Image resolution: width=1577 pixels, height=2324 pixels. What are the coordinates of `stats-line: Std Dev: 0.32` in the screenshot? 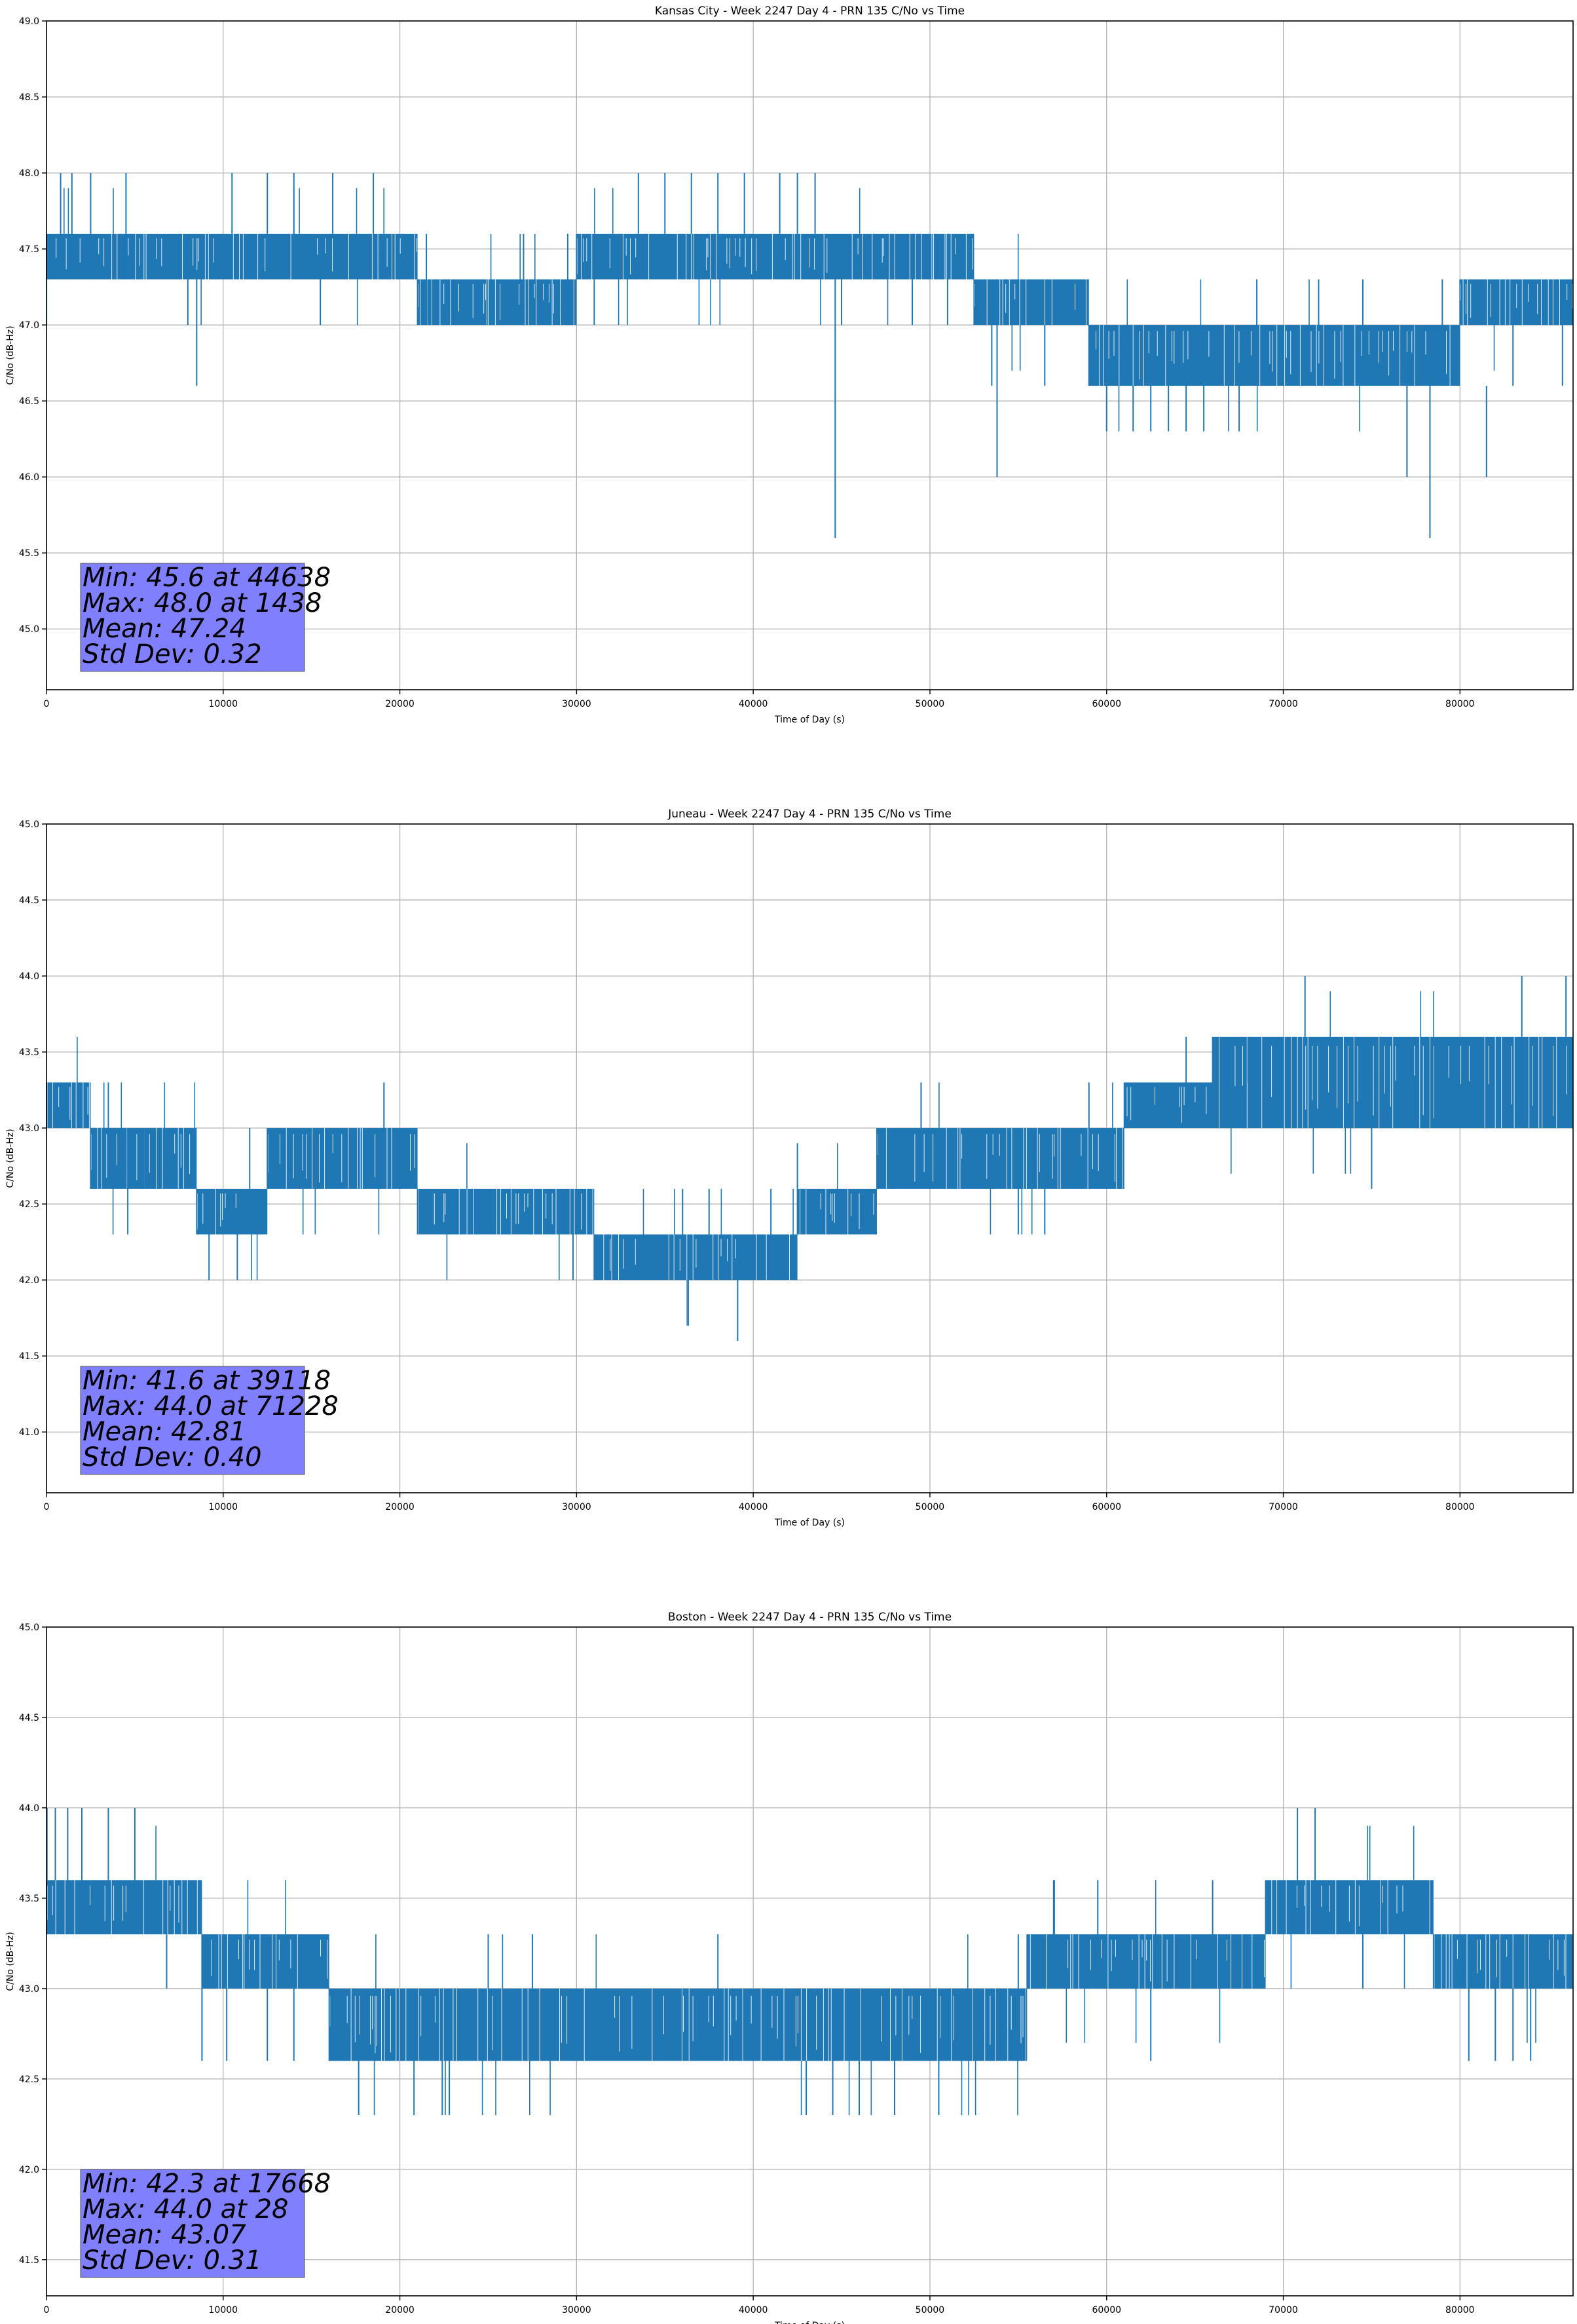 It's located at (172, 654).